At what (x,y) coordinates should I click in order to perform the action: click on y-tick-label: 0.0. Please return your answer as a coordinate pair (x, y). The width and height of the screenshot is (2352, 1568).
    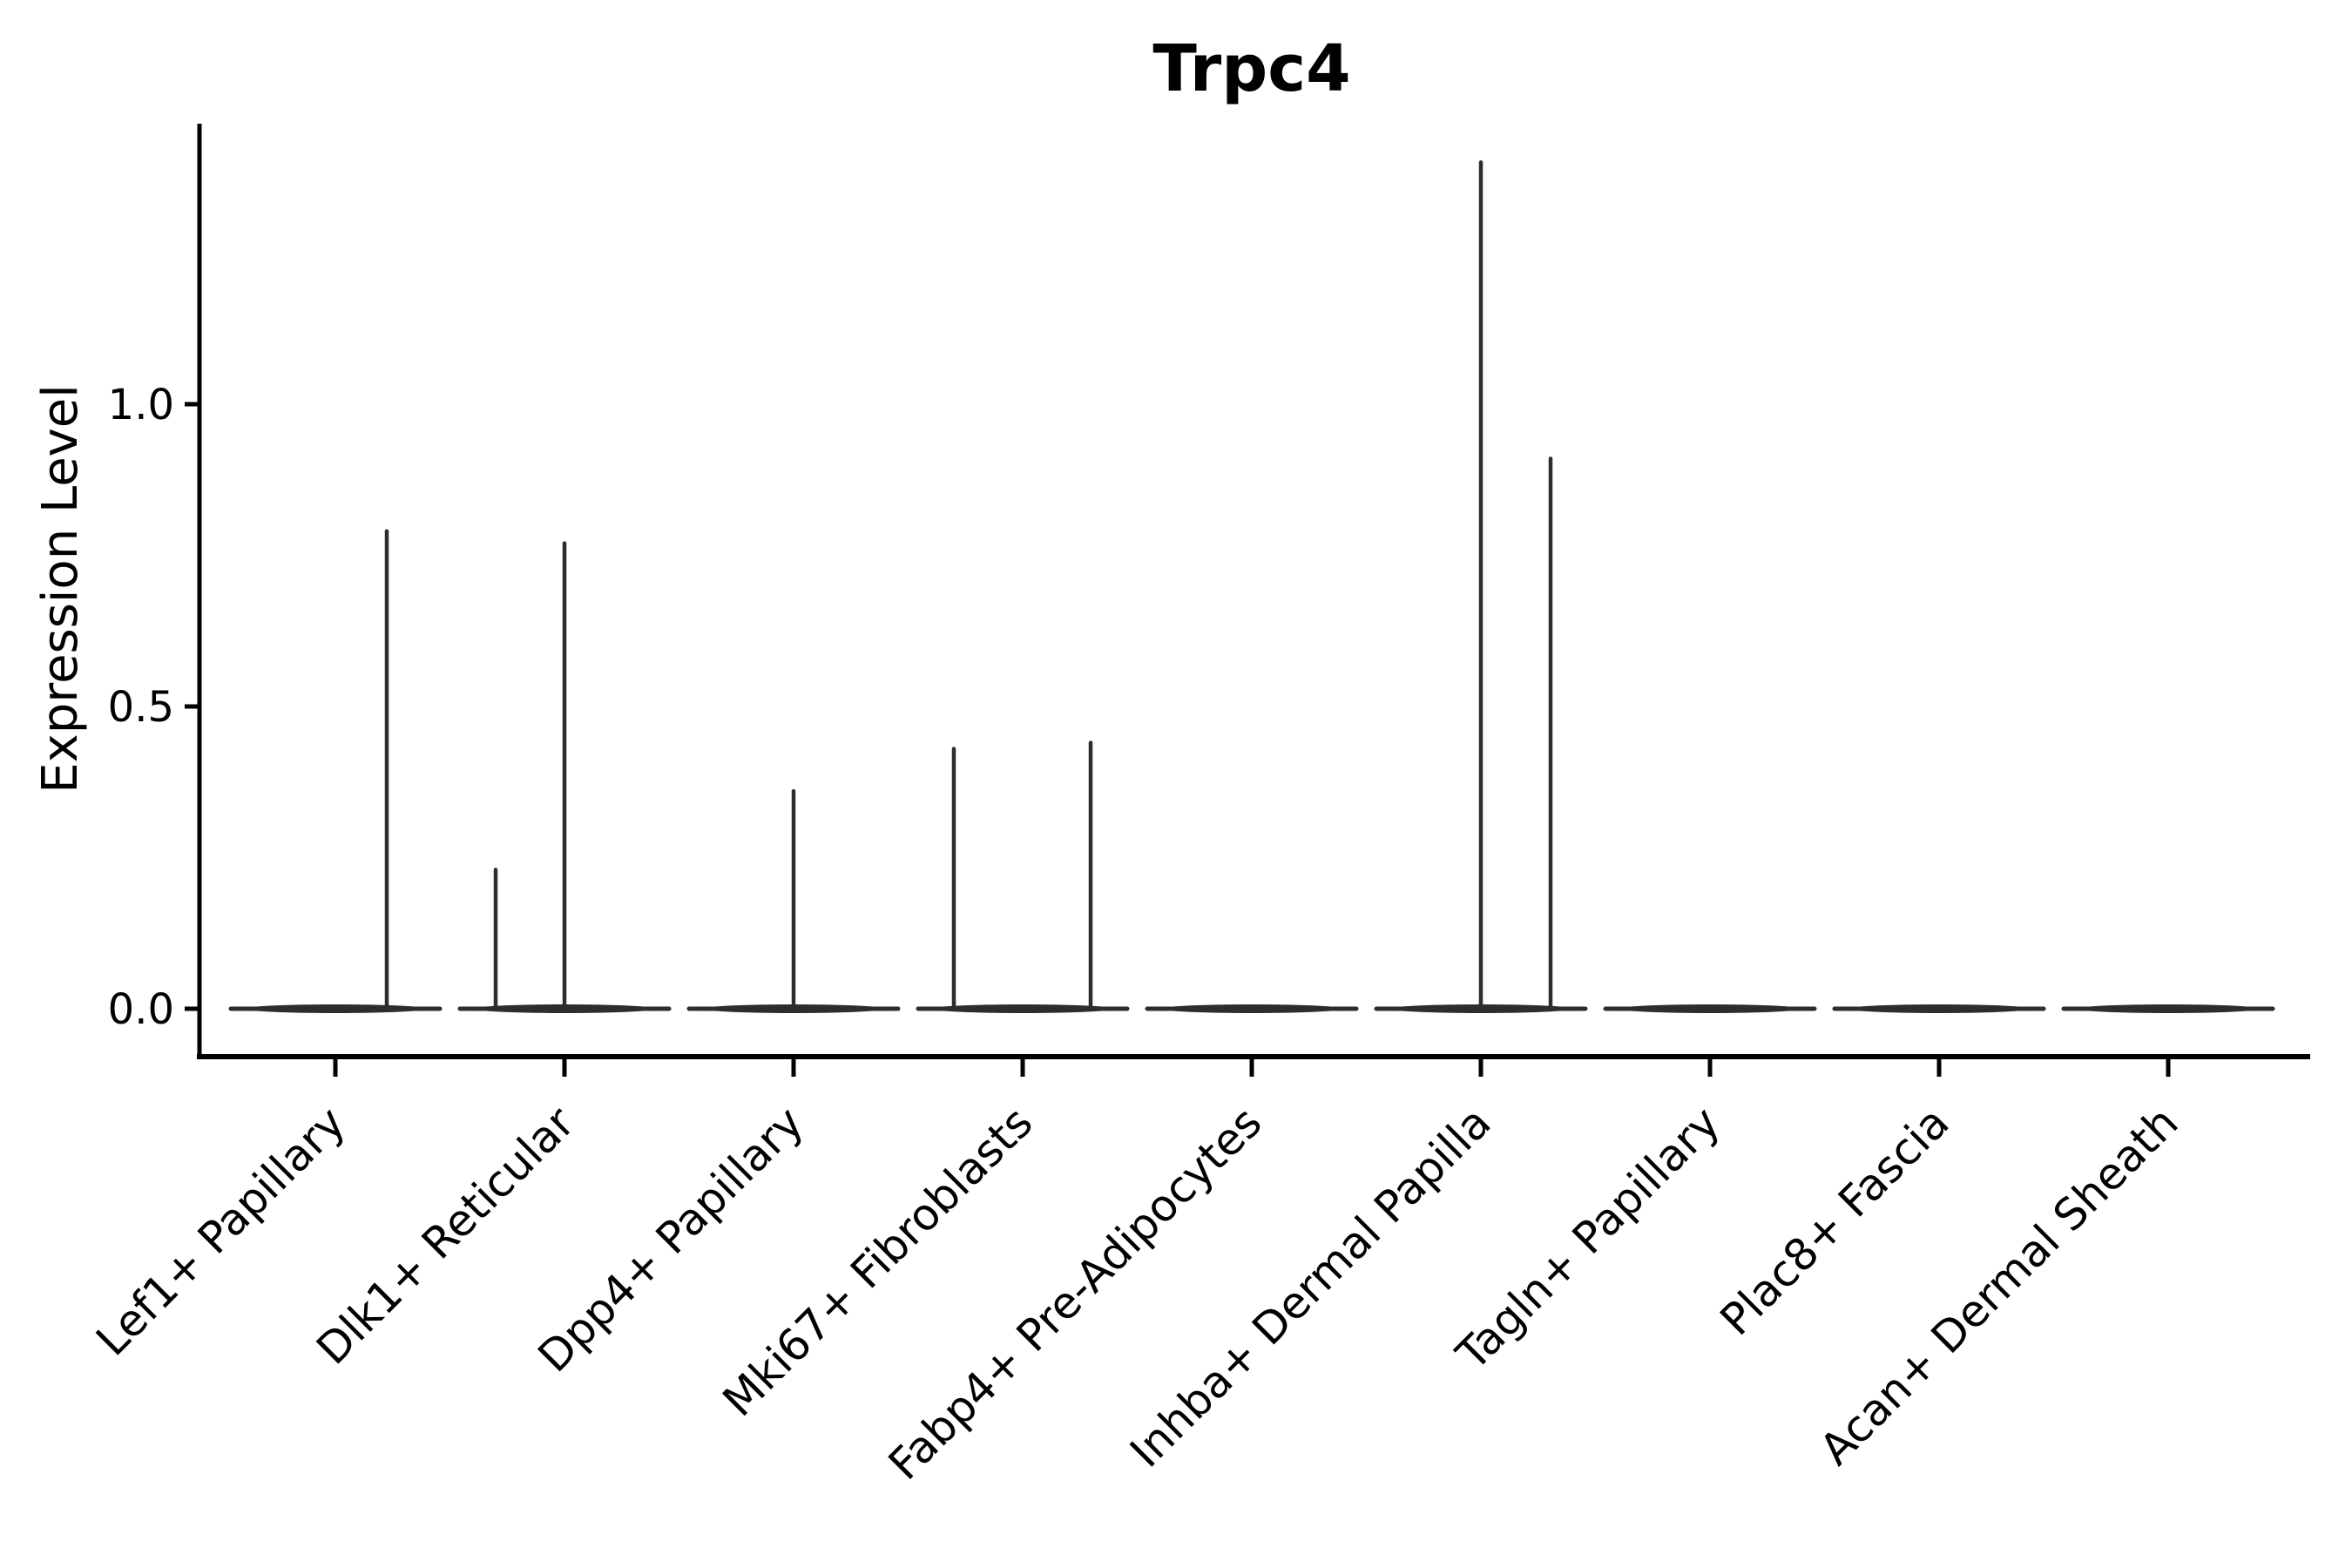
    Looking at the image, I should click on (141, 1009).